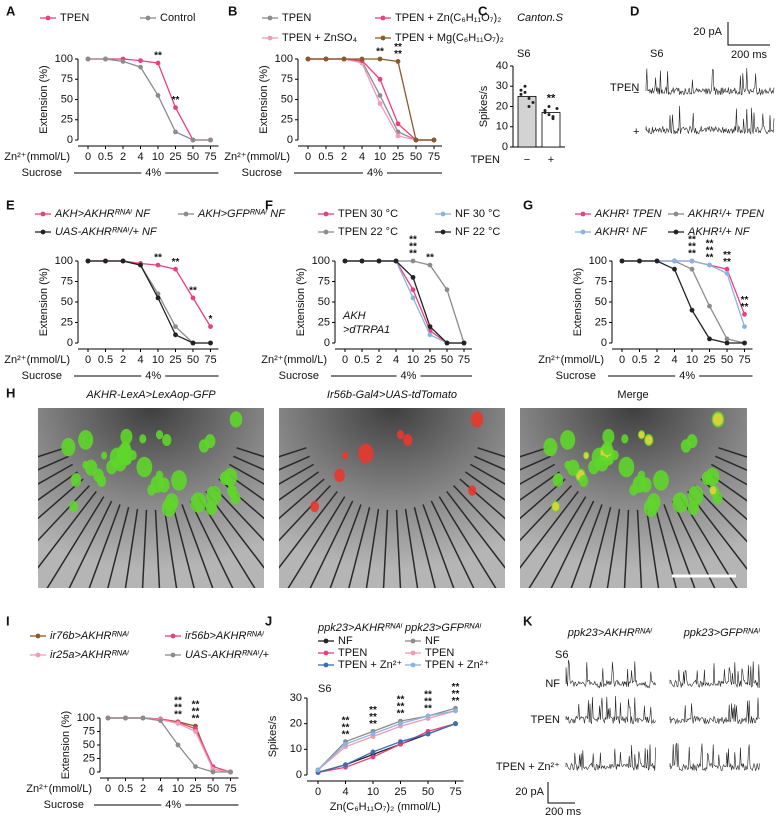 Image resolution: width=776 pixels, height=818 pixels. I want to click on row-label: TPEN, so click(545, 720).